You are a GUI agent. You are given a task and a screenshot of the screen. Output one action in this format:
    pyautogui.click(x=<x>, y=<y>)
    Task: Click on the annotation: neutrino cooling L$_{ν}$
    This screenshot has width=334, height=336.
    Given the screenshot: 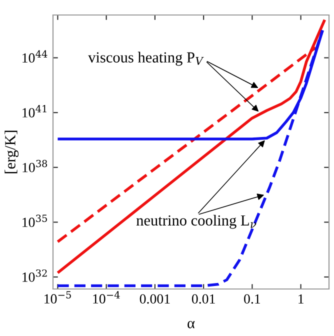 What is the action you would take?
    pyautogui.click(x=196, y=221)
    